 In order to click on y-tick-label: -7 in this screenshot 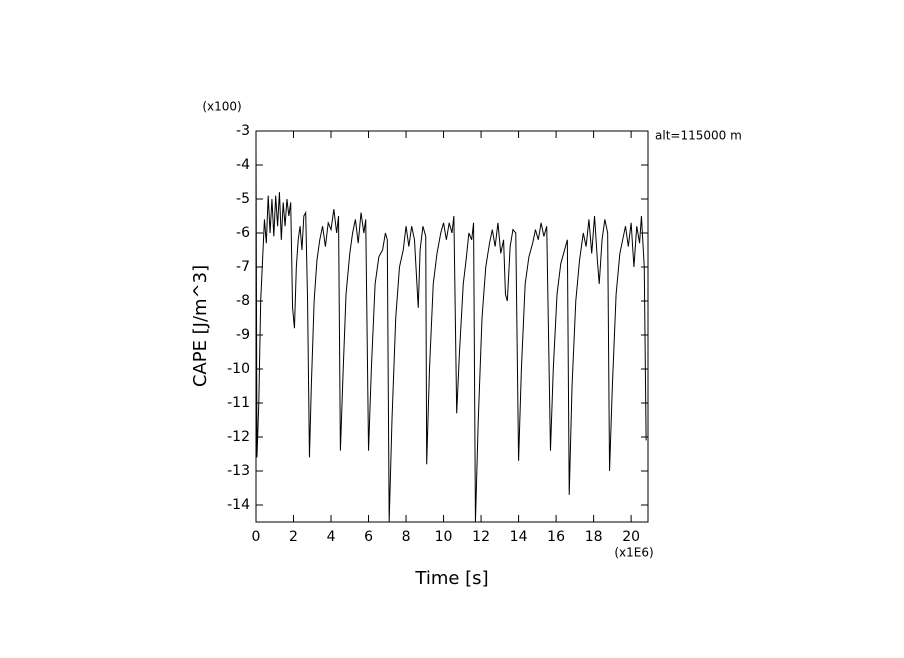, I will do `click(243, 267)`.